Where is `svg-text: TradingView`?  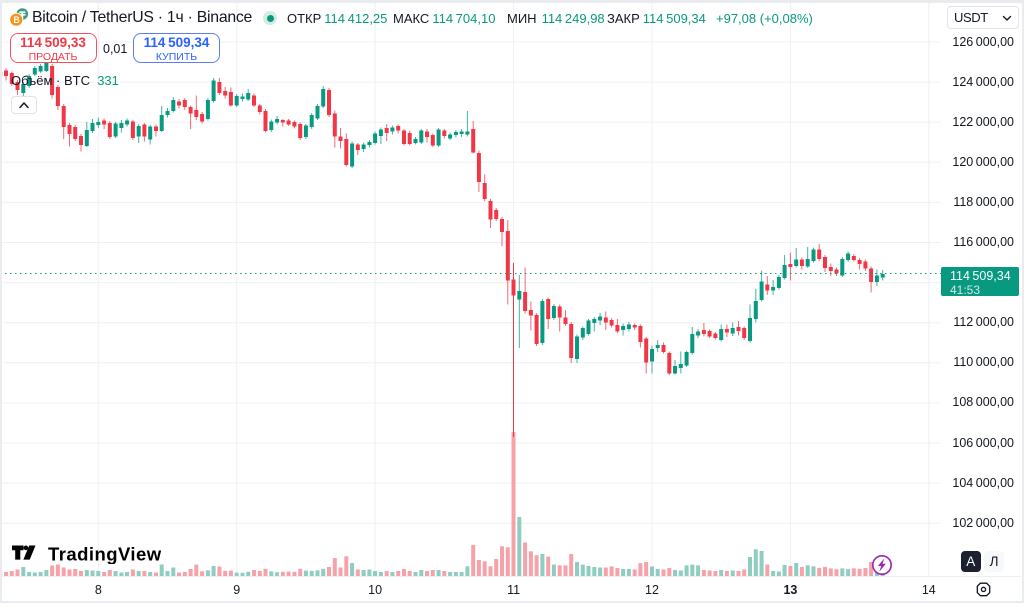 svg-text: TradingView is located at coordinates (105, 554).